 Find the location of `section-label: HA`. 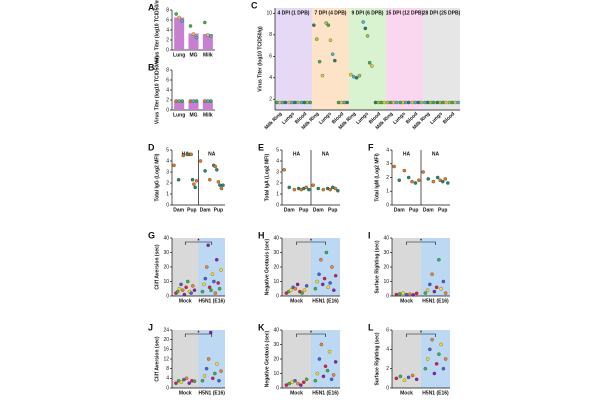

section-label: HA is located at coordinates (407, 154).